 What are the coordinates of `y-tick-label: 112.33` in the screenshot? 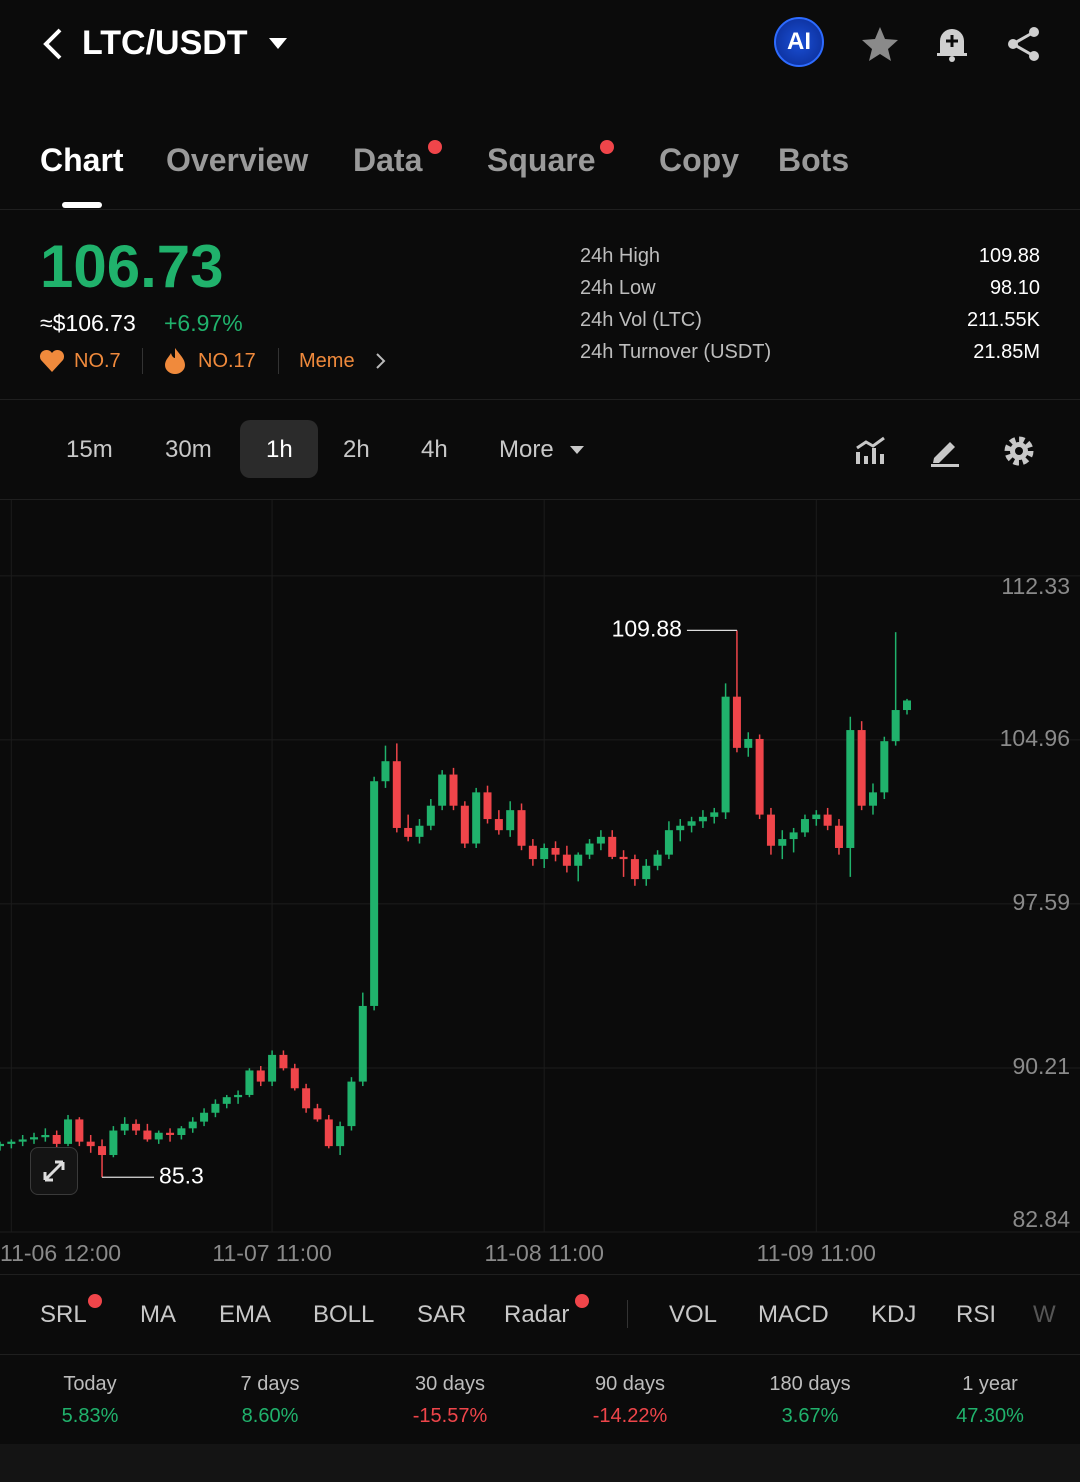 It's located at (1035, 586).